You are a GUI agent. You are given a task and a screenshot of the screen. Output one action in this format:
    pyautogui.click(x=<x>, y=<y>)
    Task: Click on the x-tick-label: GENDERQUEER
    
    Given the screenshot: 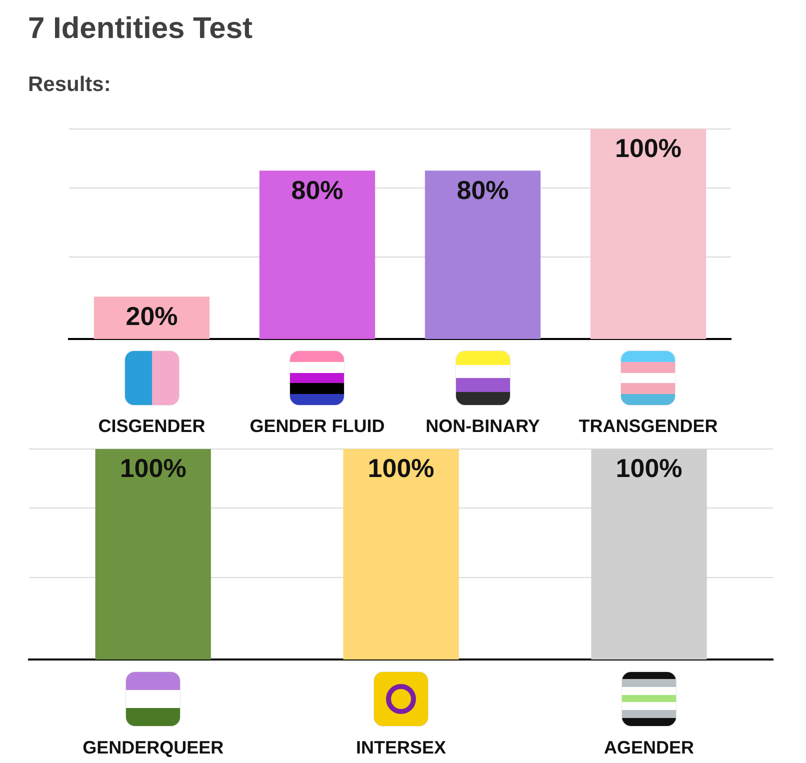 What is the action you would take?
    pyautogui.click(x=153, y=747)
    